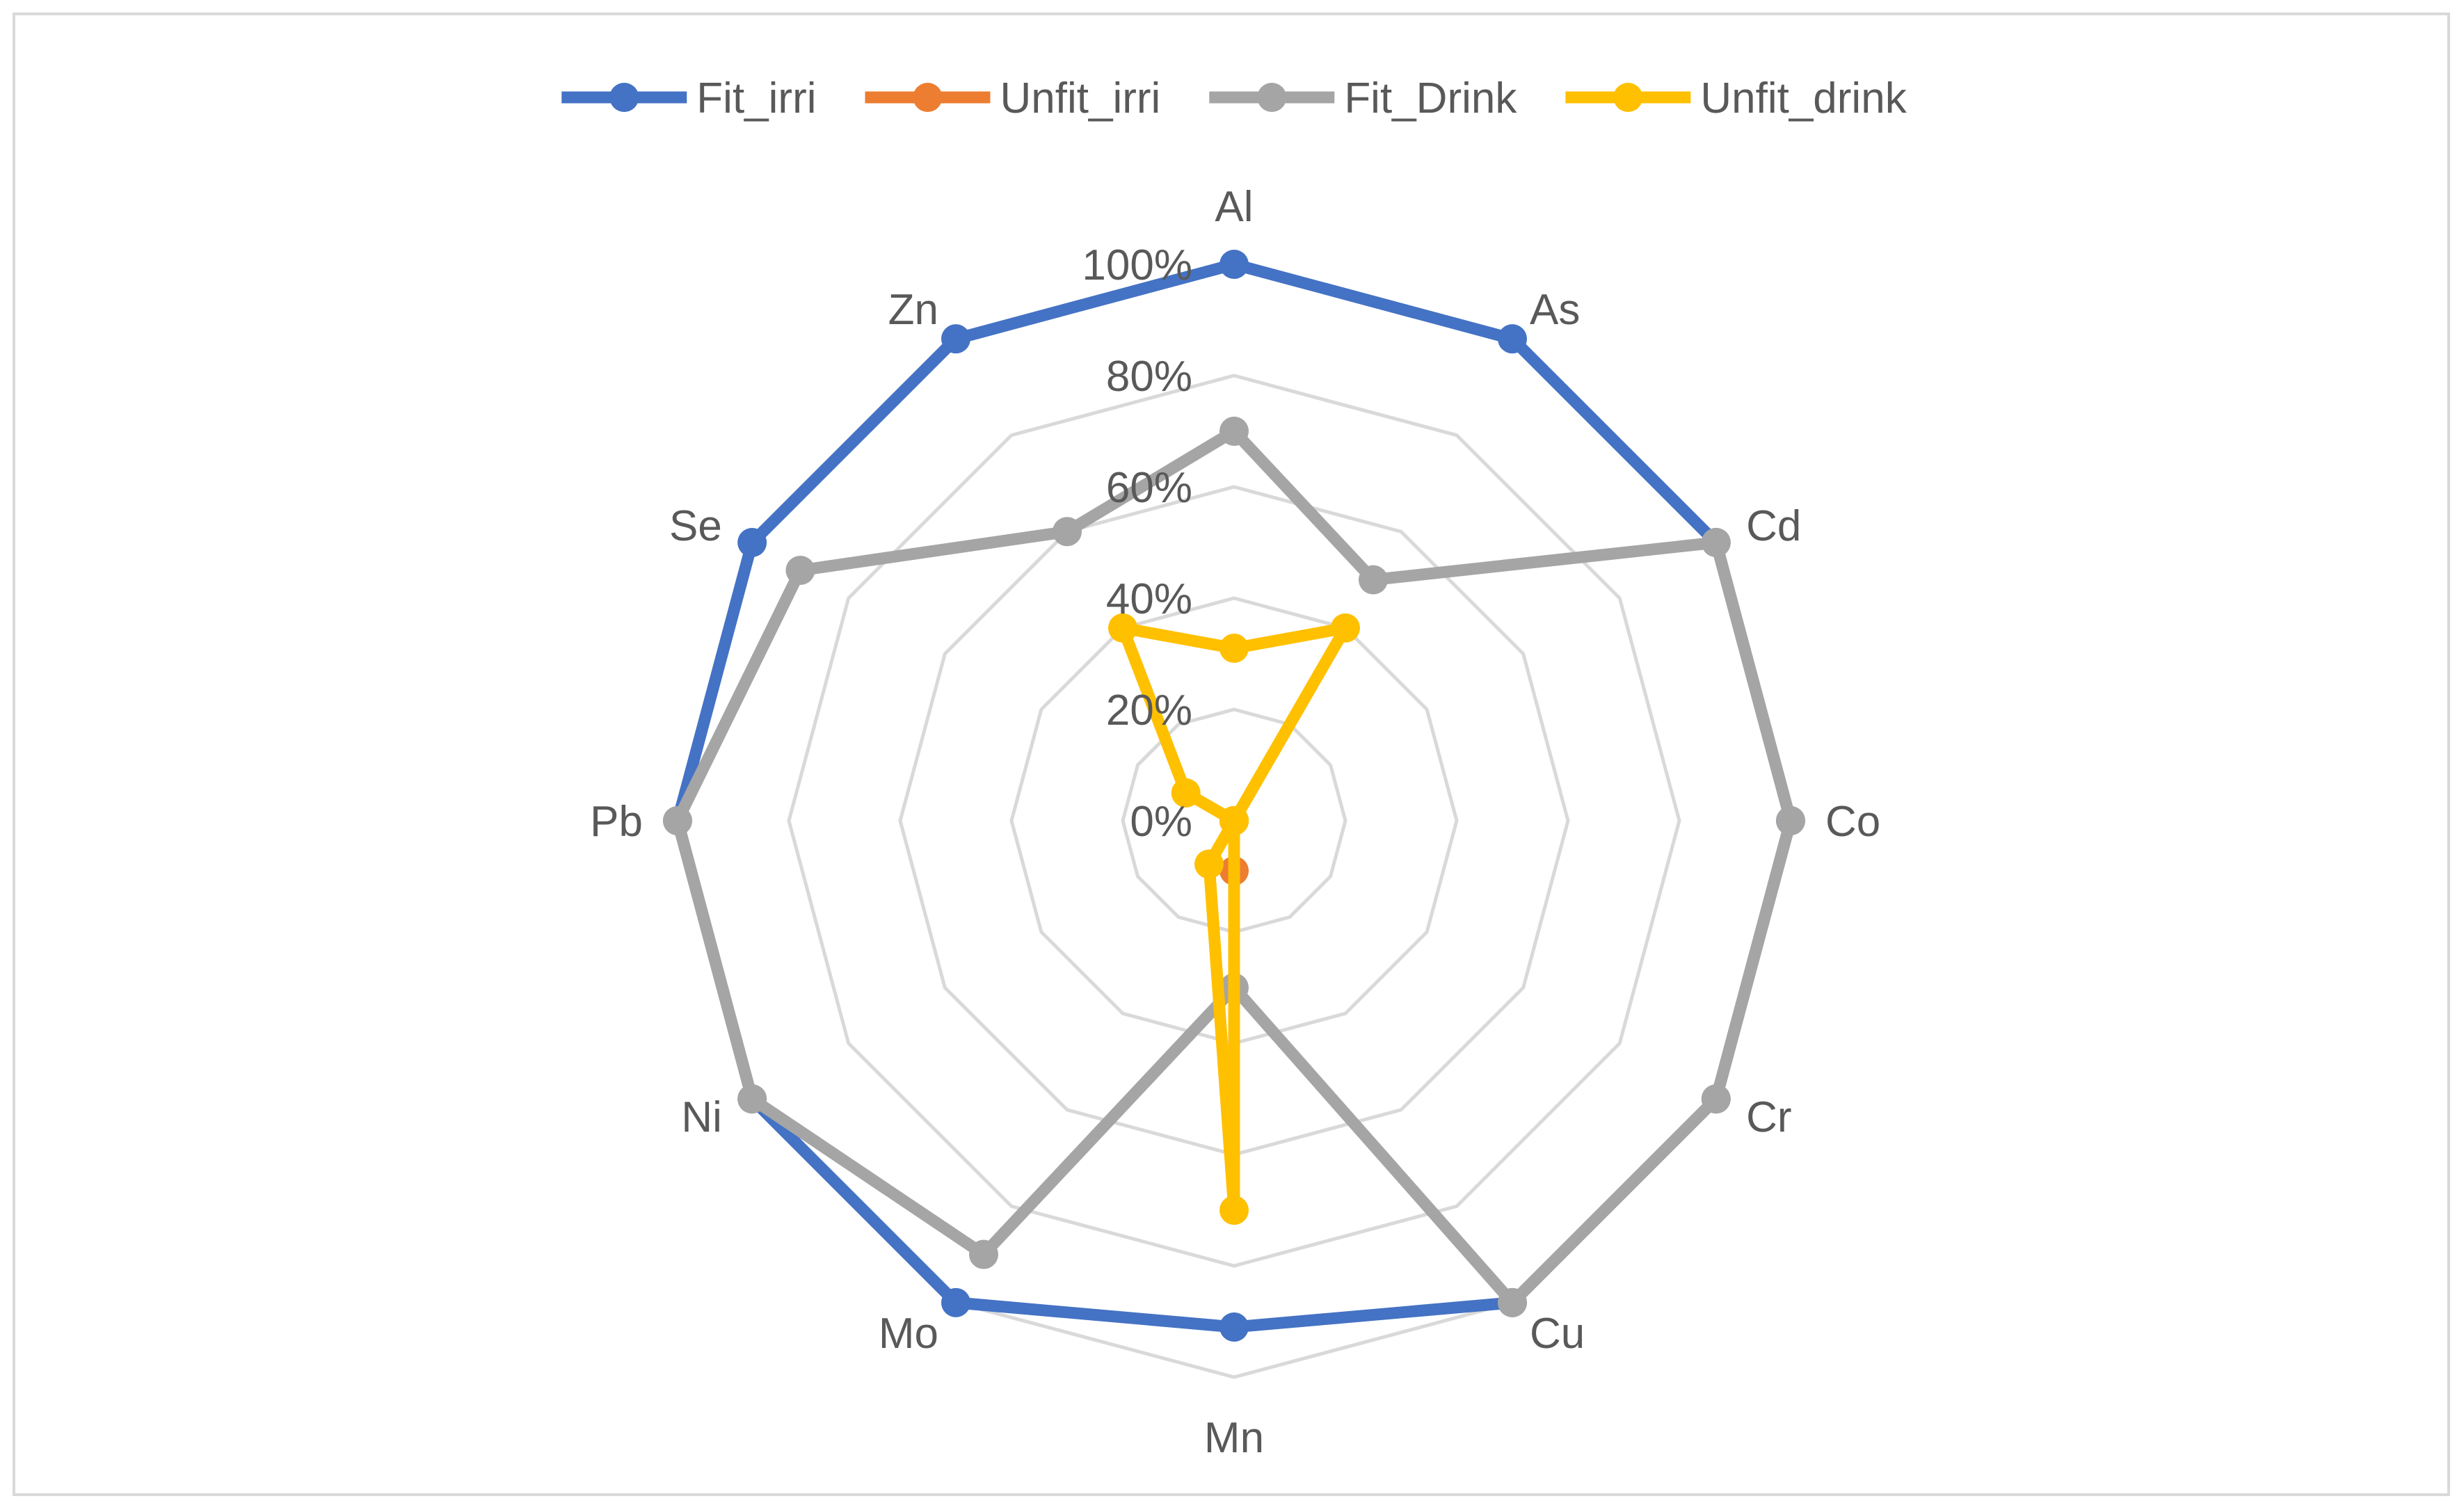 The height and width of the screenshot is (1510, 2464). I want to click on legend-label: Unfit_irri, so click(1080, 98).